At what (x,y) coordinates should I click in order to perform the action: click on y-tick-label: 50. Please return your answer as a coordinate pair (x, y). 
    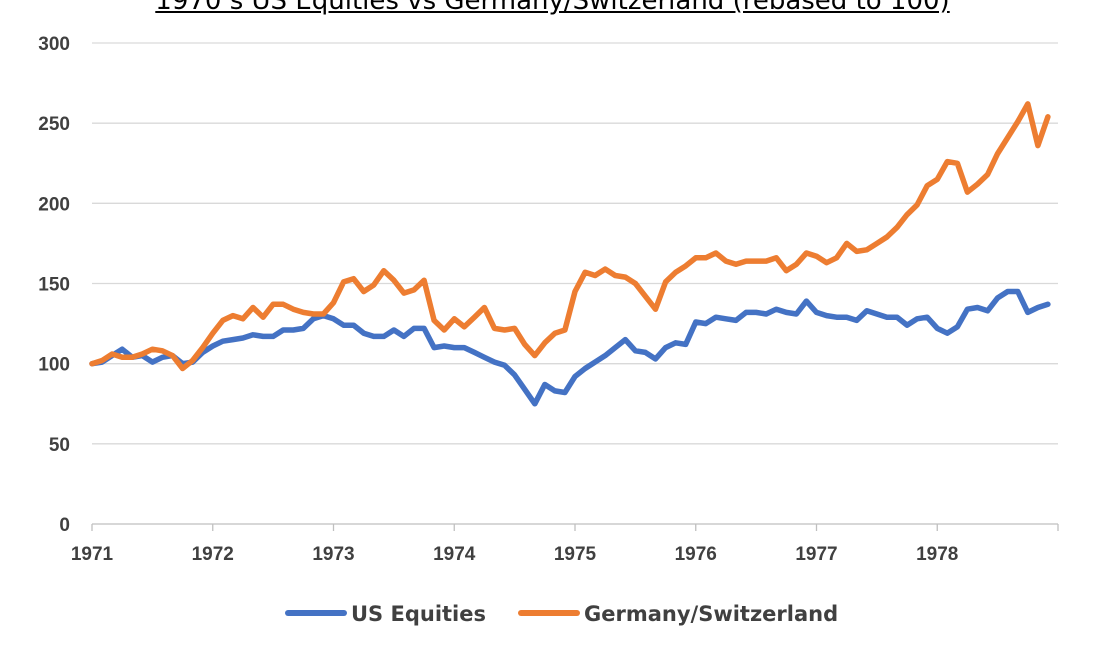
    Looking at the image, I should click on (59, 445).